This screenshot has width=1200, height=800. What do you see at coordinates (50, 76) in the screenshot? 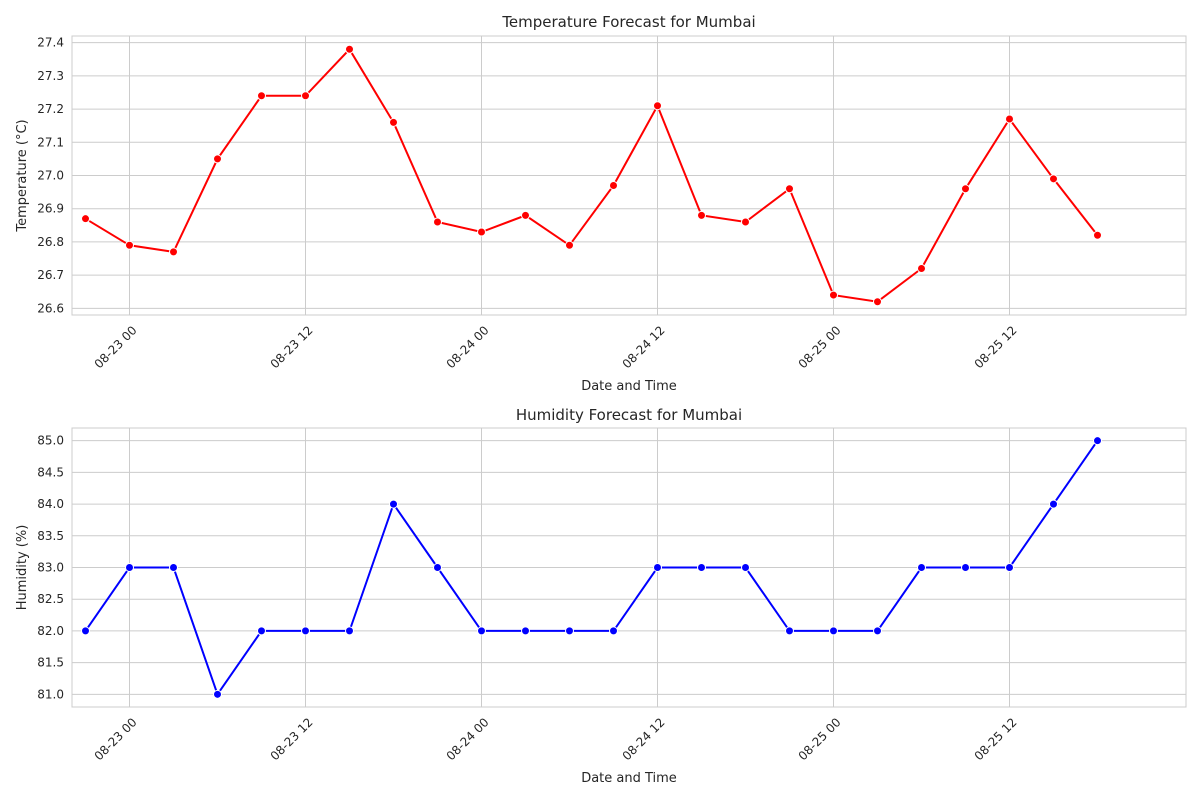
I see `temperature-y-tick-label: 27.3` at bounding box center [50, 76].